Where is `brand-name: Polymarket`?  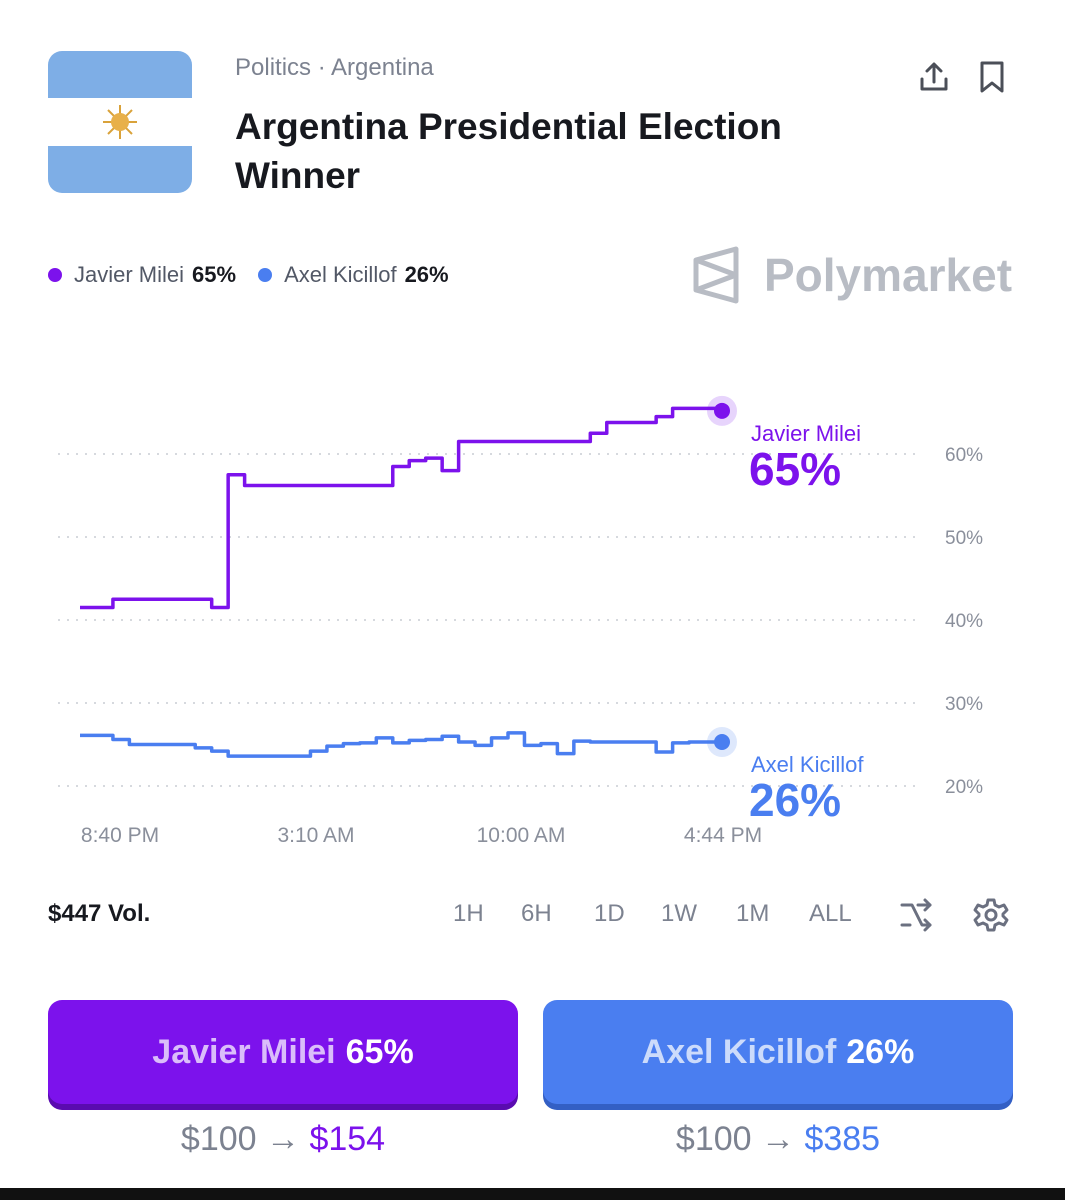 brand-name: Polymarket is located at coordinates (888, 275).